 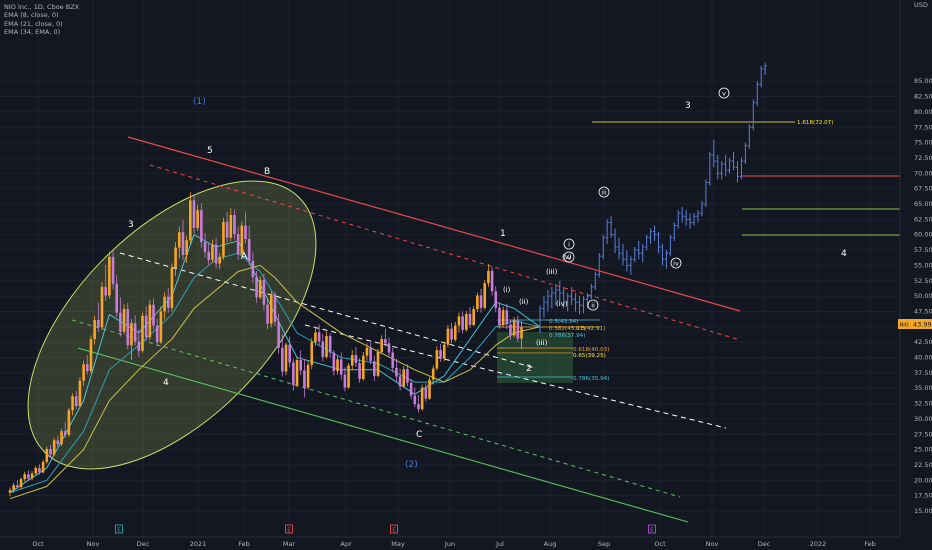 What do you see at coordinates (33, 23) in the screenshot?
I see `legend-ema-21: EMA (21, close, 0)` at bounding box center [33, 23].